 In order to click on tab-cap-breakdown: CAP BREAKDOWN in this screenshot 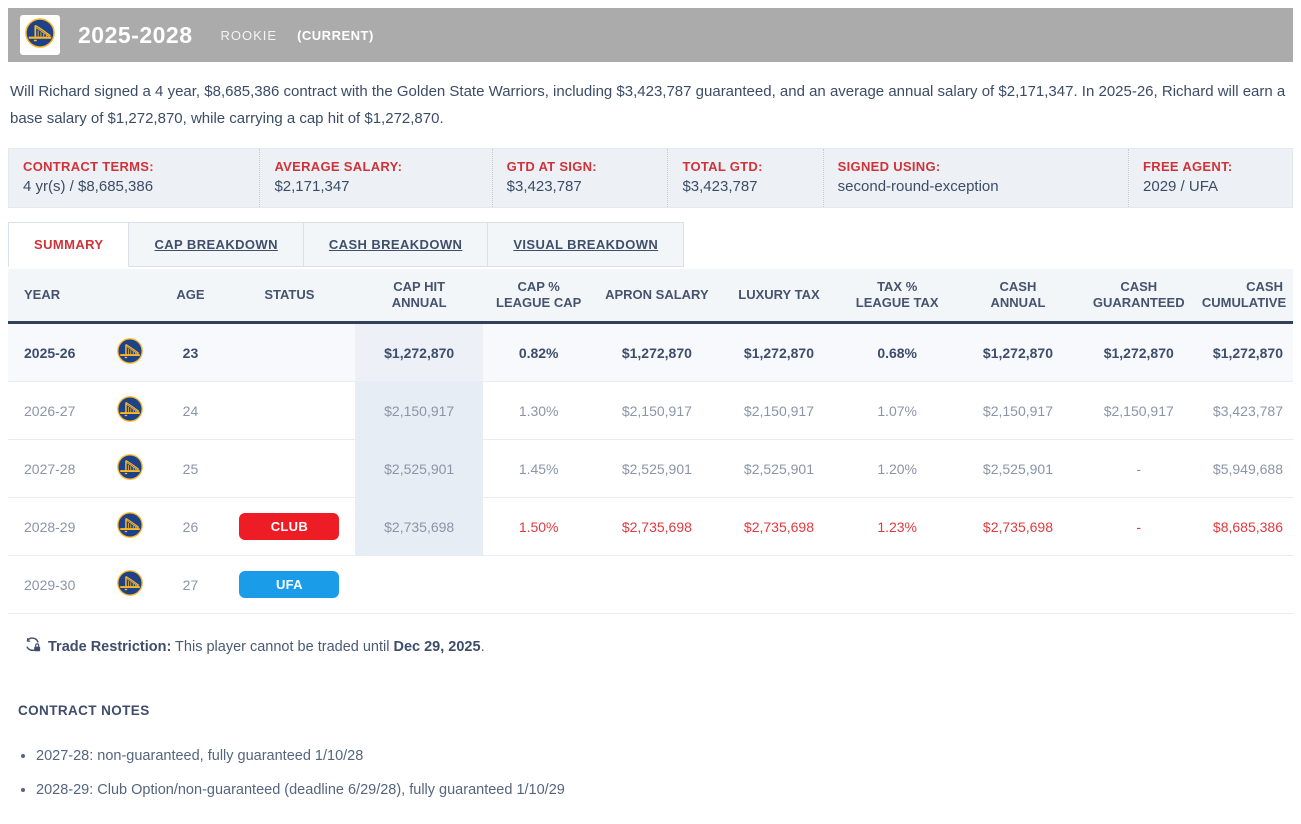, I will do `click(216, 244)`.